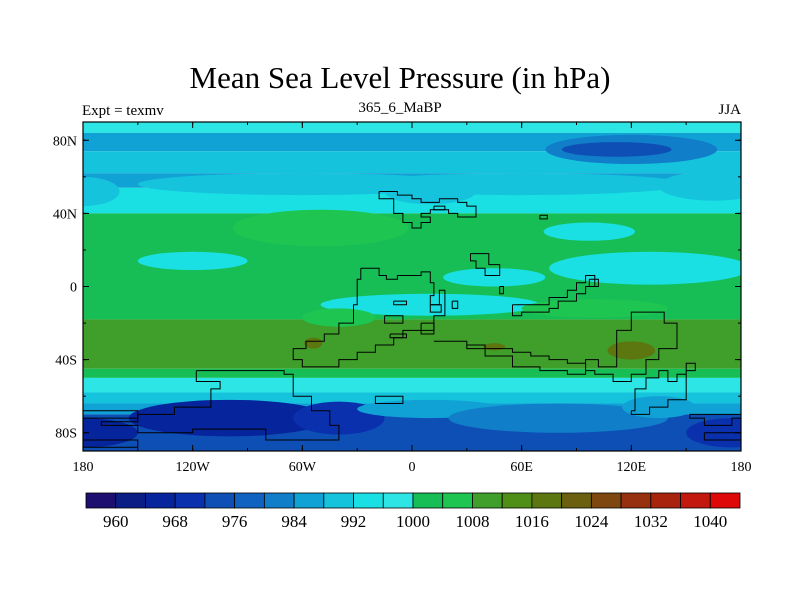  I want to click on y-tick-label-2: 0, so click(73, 288).